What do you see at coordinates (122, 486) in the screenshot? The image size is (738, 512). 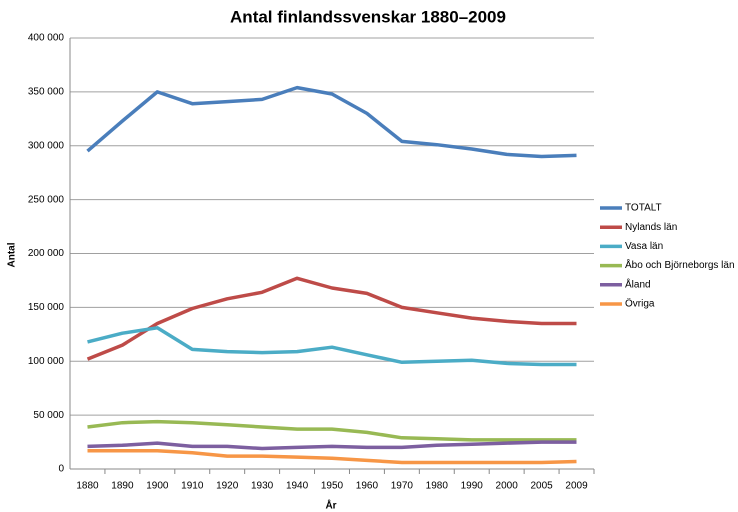 I see `x-tick-label: 1890` at bounding box center [122, 486].